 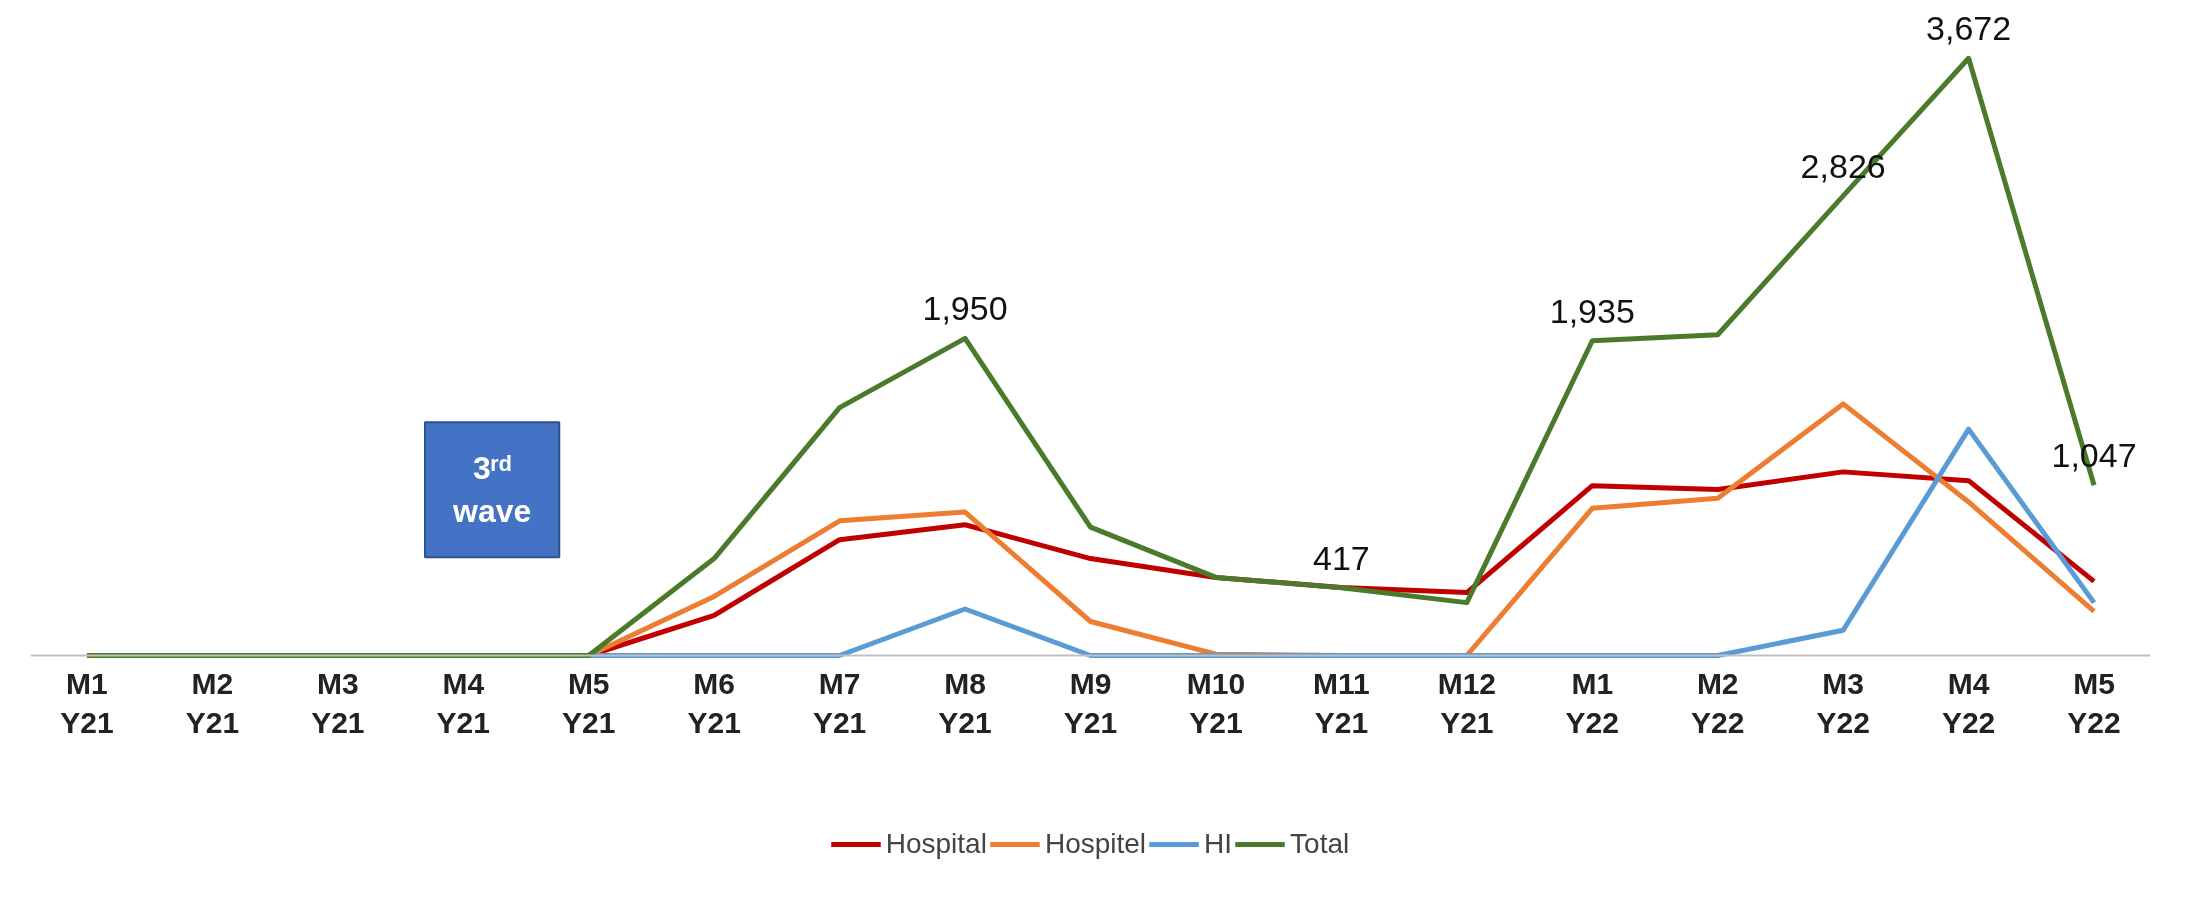 What do you see at coordinates (965, 308) in the screenshot?
I see `data-label: 1,950` at bounding box center [965, 308].